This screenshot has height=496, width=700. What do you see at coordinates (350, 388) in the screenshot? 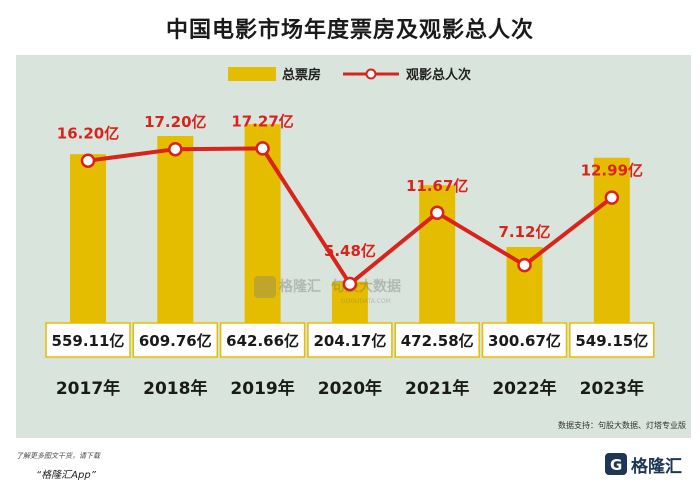
I see `x-tick-label: 2020年` at bounding box center [350, 388].